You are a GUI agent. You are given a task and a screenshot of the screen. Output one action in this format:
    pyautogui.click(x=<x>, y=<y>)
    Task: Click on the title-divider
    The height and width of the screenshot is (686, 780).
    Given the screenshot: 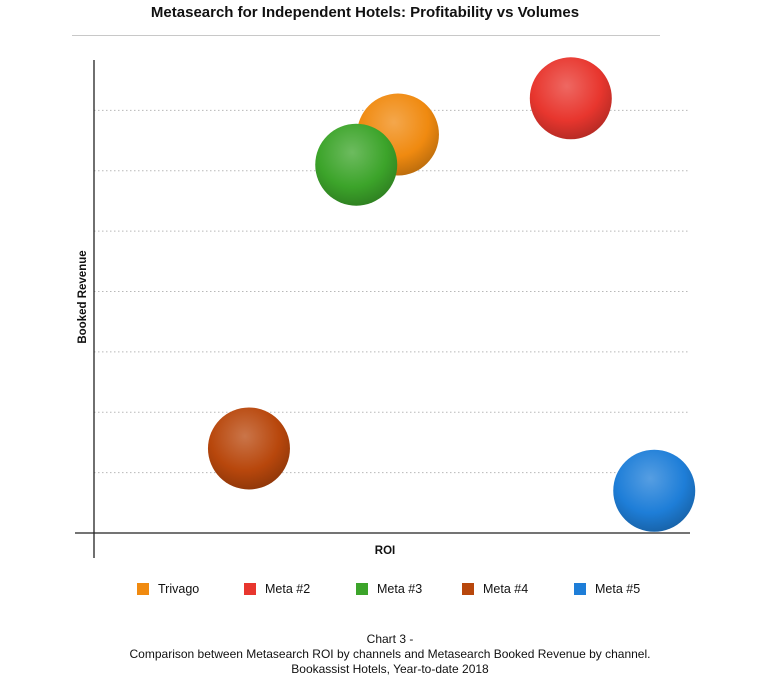 What is the action you would take?
    pyautogui.click(x=366, y=35)
    